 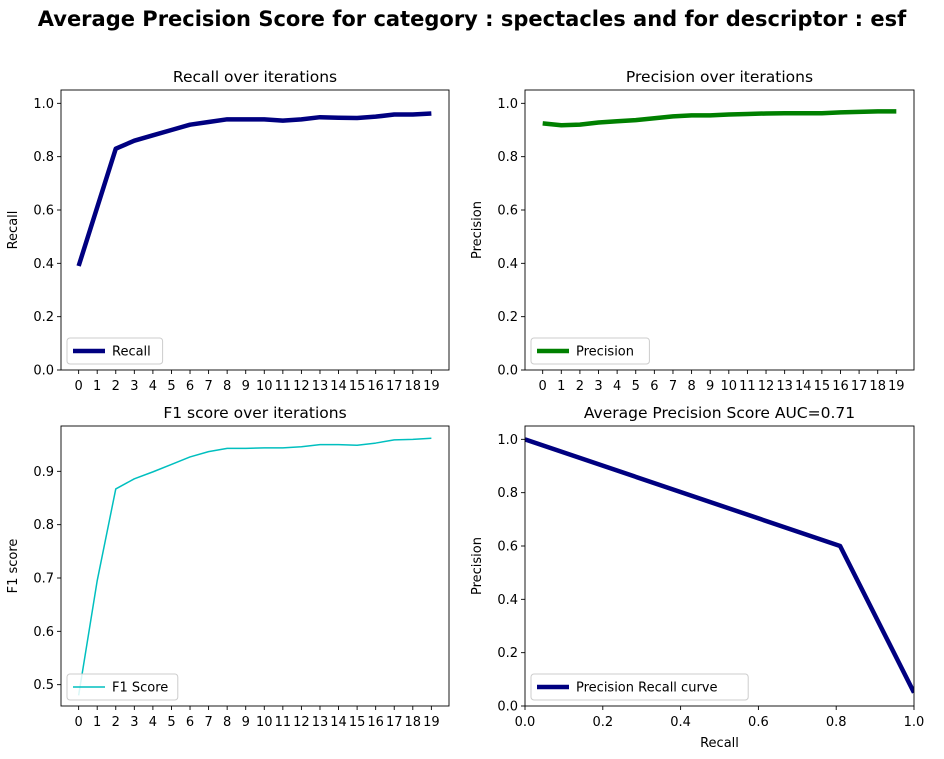 What do you see at coordinates (13, 230) in the screenshot?
I see `y-axis-label: Recall` at bounding box center [13, 230].